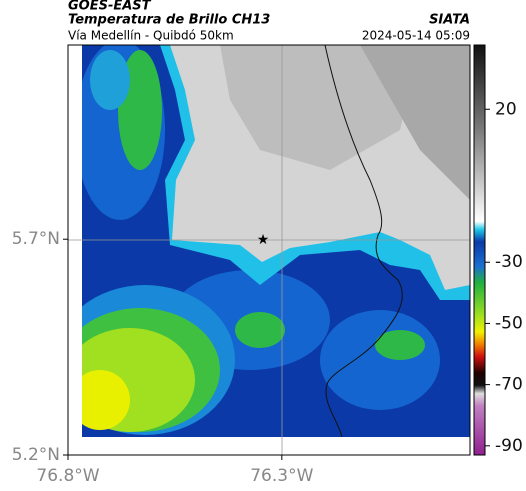  Describe the element at coordinates (67, 476) in the screenshot. I see `lon-tick-label: 76.8°W` at that location.